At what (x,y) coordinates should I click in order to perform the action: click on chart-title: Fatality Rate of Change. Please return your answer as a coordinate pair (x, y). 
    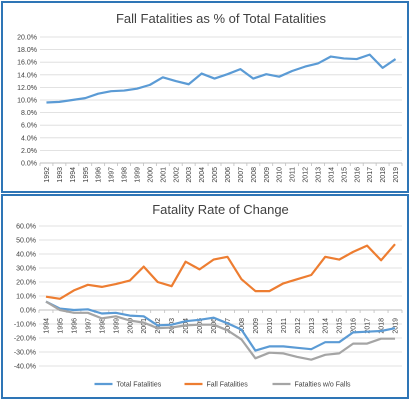
    Looking at the image, I should click on (220, 209).